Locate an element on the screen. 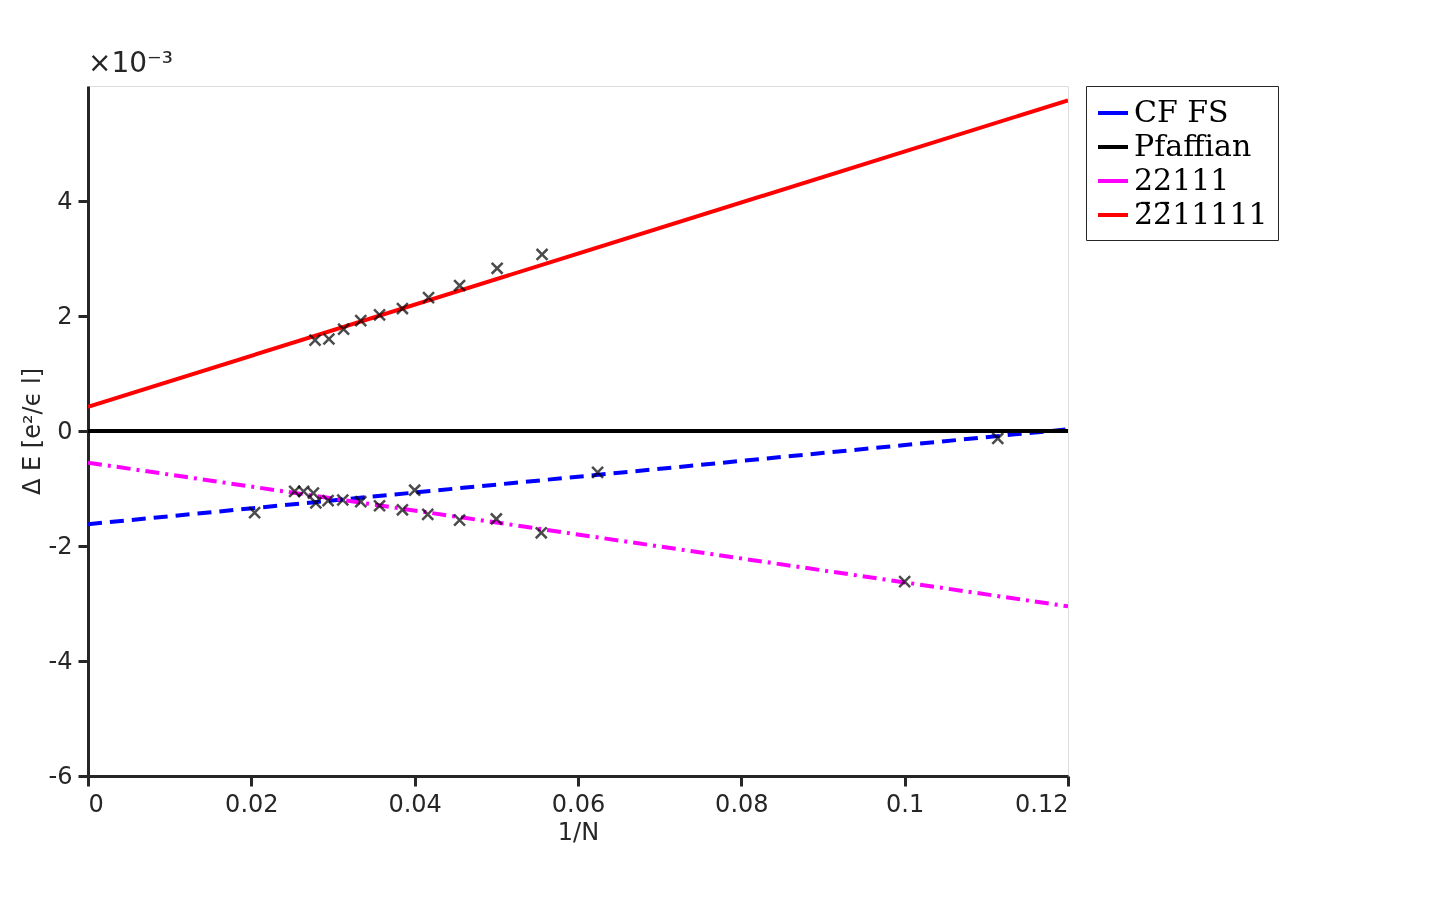 This screenshot has height=919, width=1440. x-tick-label: 0.1 is located at coordinates (905, 803).